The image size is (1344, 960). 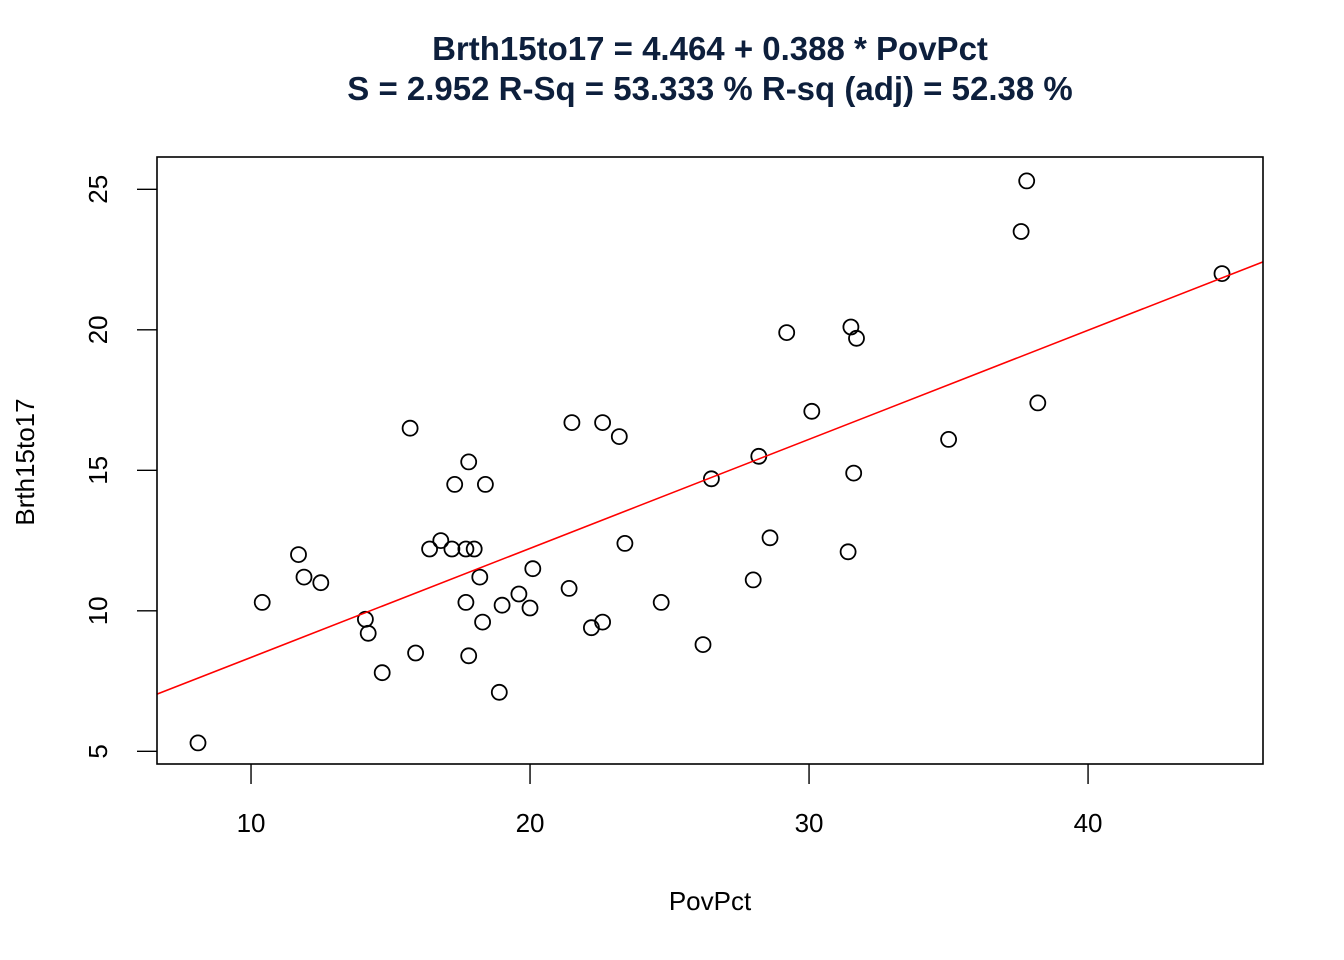 I want to click on y-tick-label: 5, so click(x=98, y=751).